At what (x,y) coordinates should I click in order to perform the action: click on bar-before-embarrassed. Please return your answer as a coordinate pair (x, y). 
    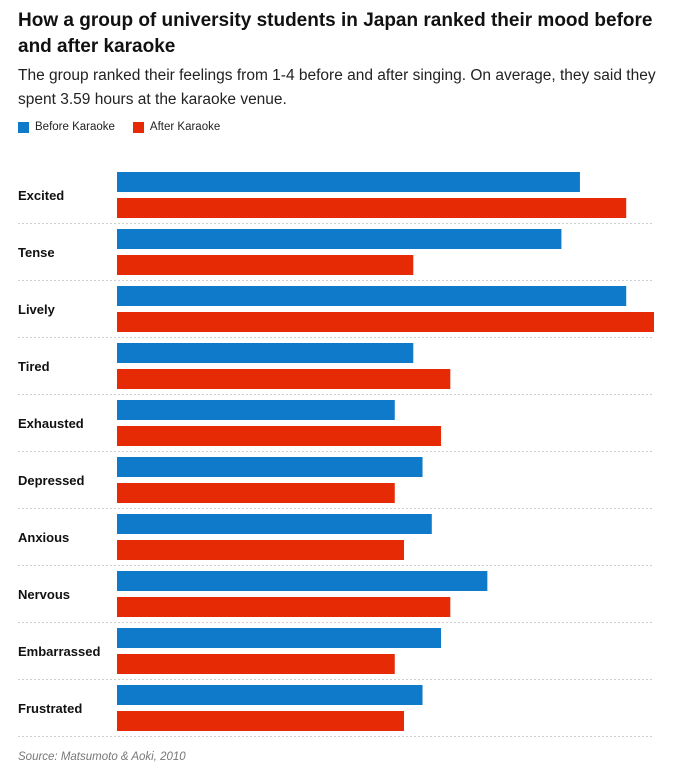
    Looking at the image, I should click on (279, 638).